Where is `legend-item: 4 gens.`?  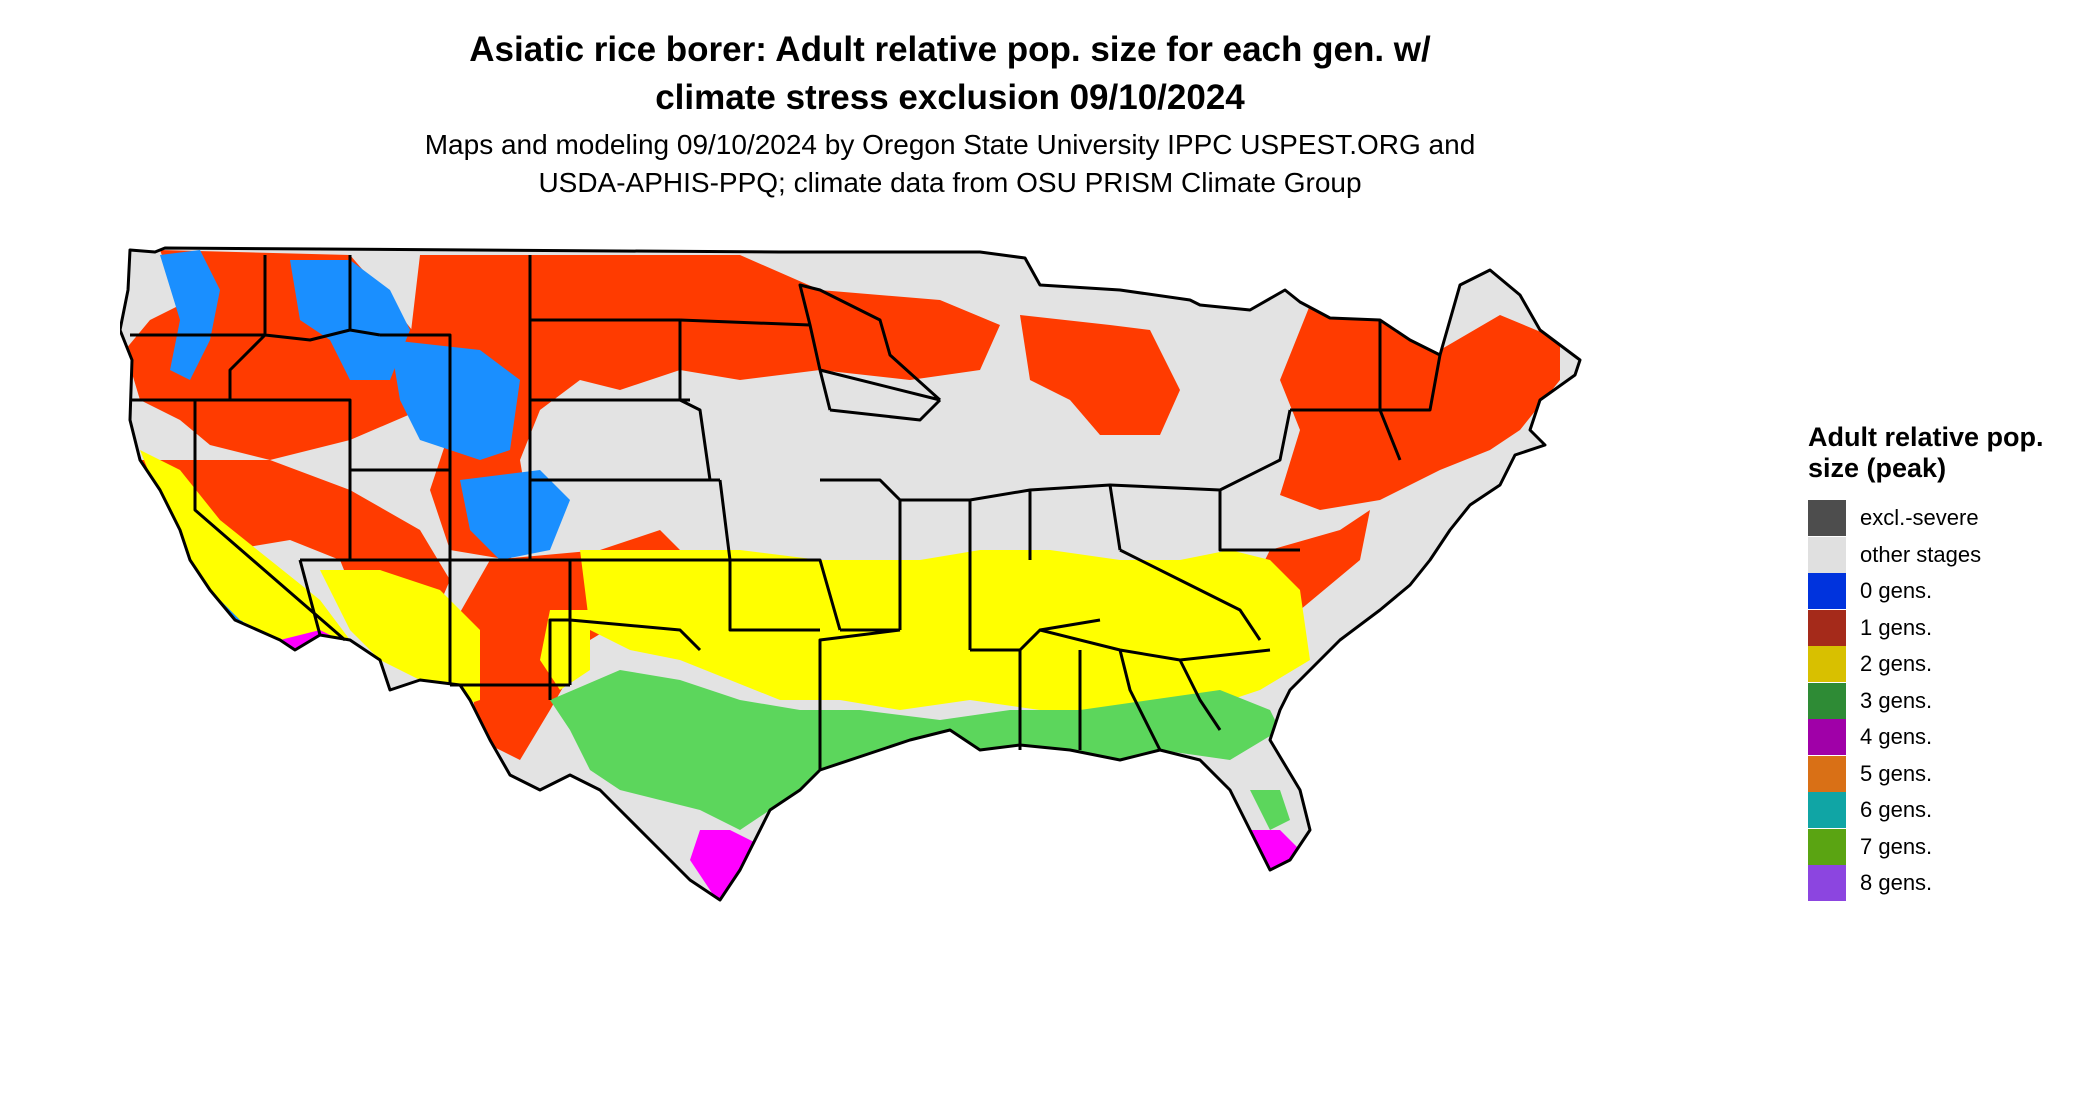 legend-item: 4 gens. is located at coordinates (1928, 737).